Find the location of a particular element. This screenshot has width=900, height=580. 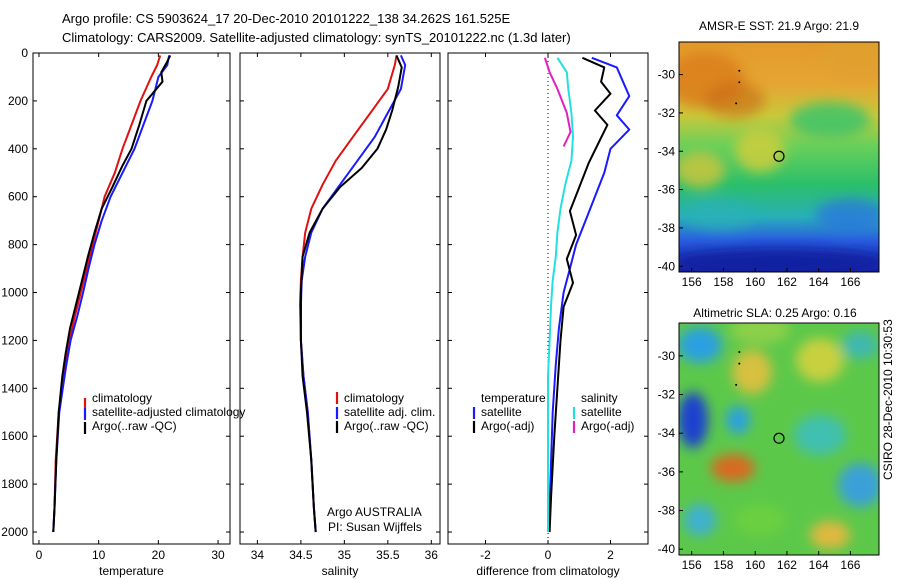

x-axis-label: salinity is located at coordinates (340, 571).